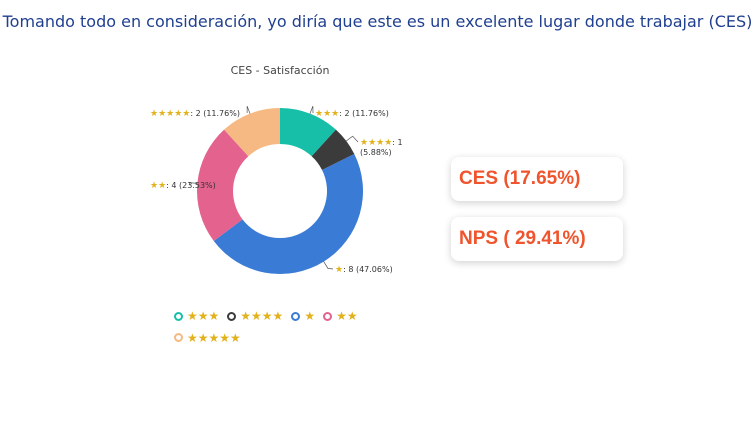 The height and width of the screenshot is (433, 755). I want to click on chart-title: CES - Satisfacción, so click(280, 70).